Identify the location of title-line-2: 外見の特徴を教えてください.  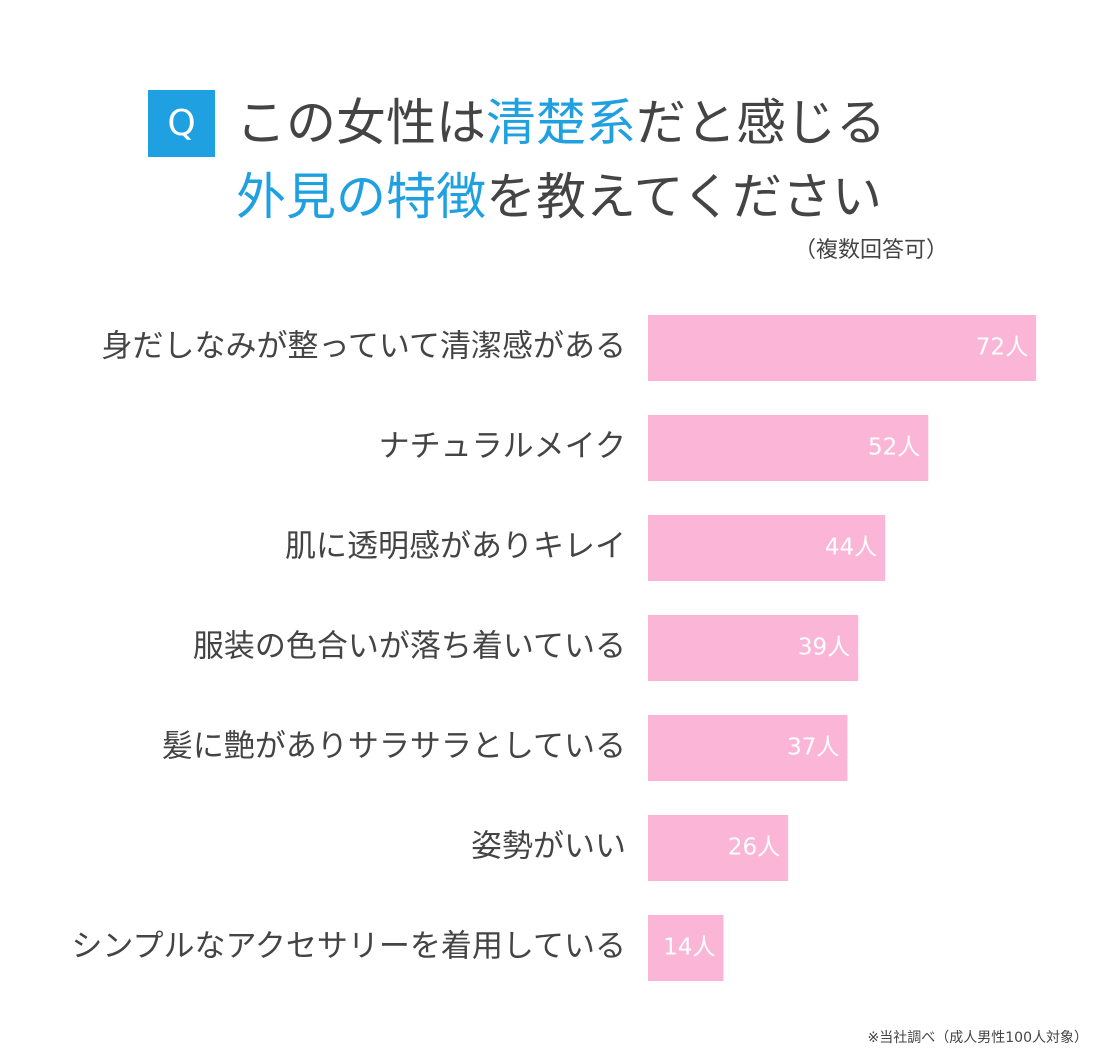
(559, 197).